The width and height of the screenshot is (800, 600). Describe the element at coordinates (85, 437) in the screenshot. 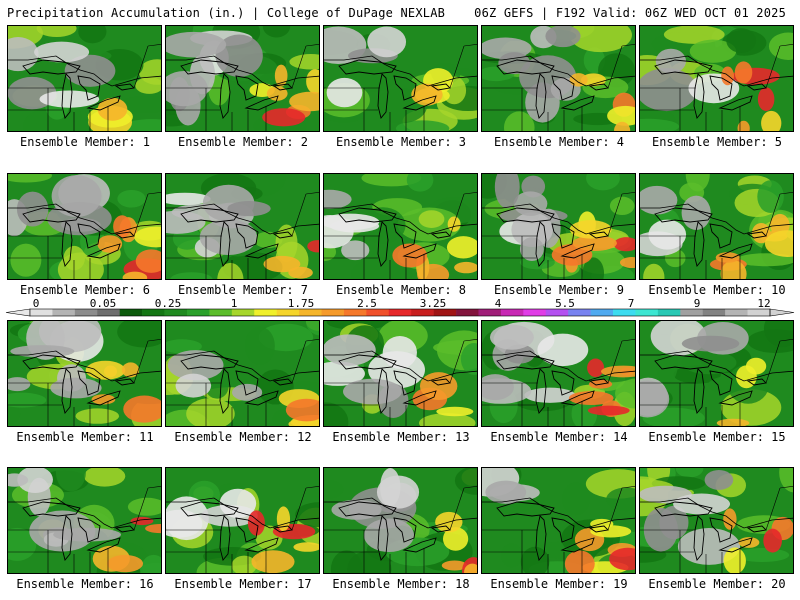

I see `ensemble-member-label: Ensemble Member: 11` at that location.